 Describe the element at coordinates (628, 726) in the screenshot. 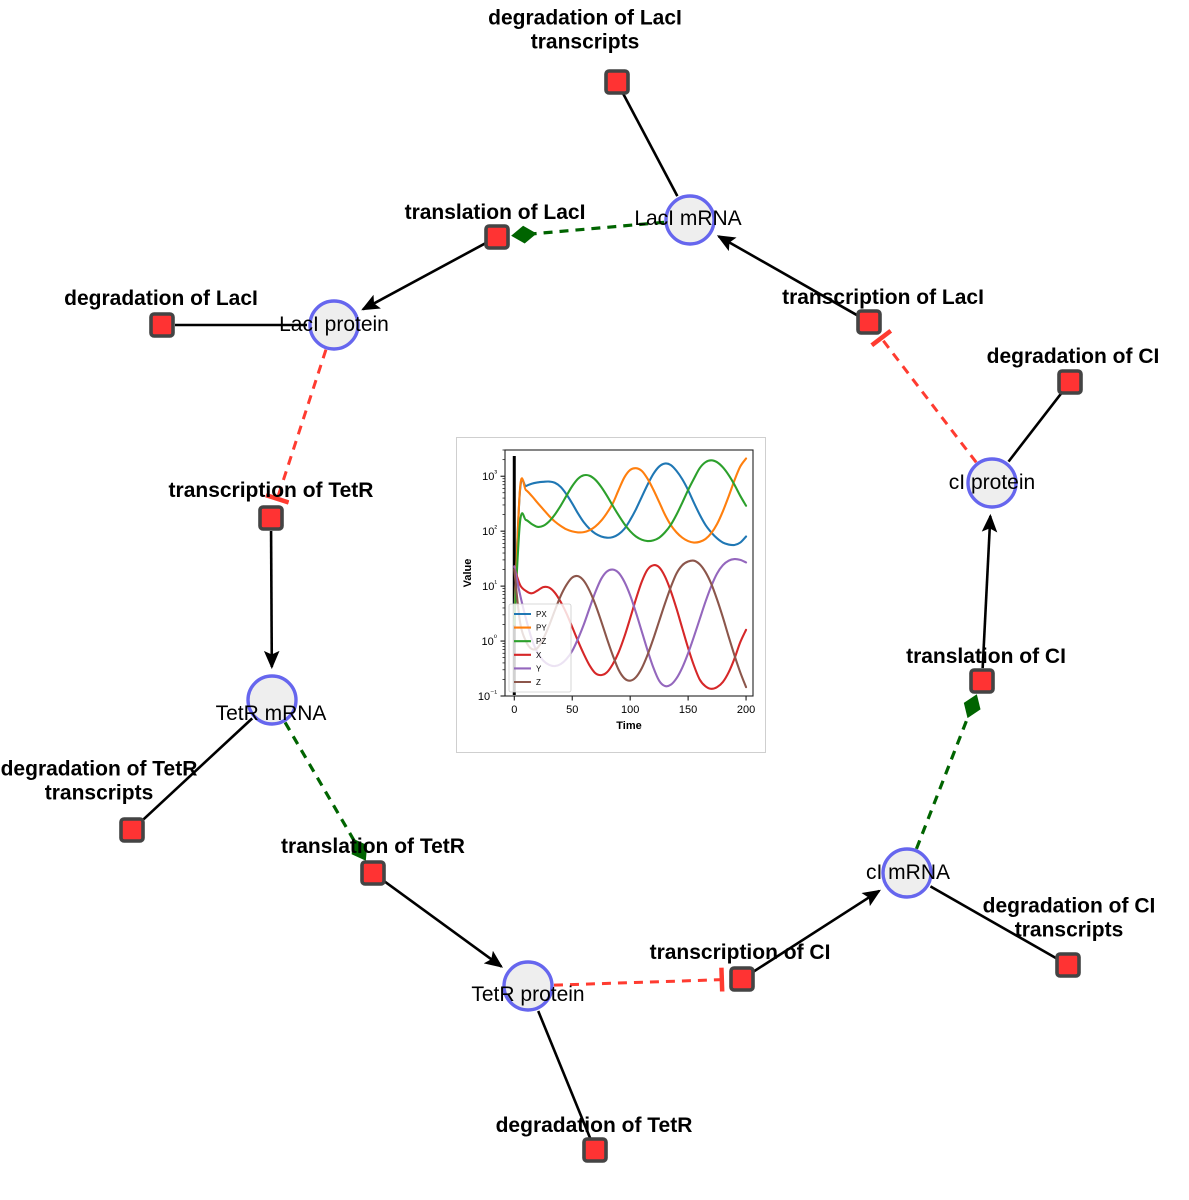

I see `x-axis-title: Time` at that location.